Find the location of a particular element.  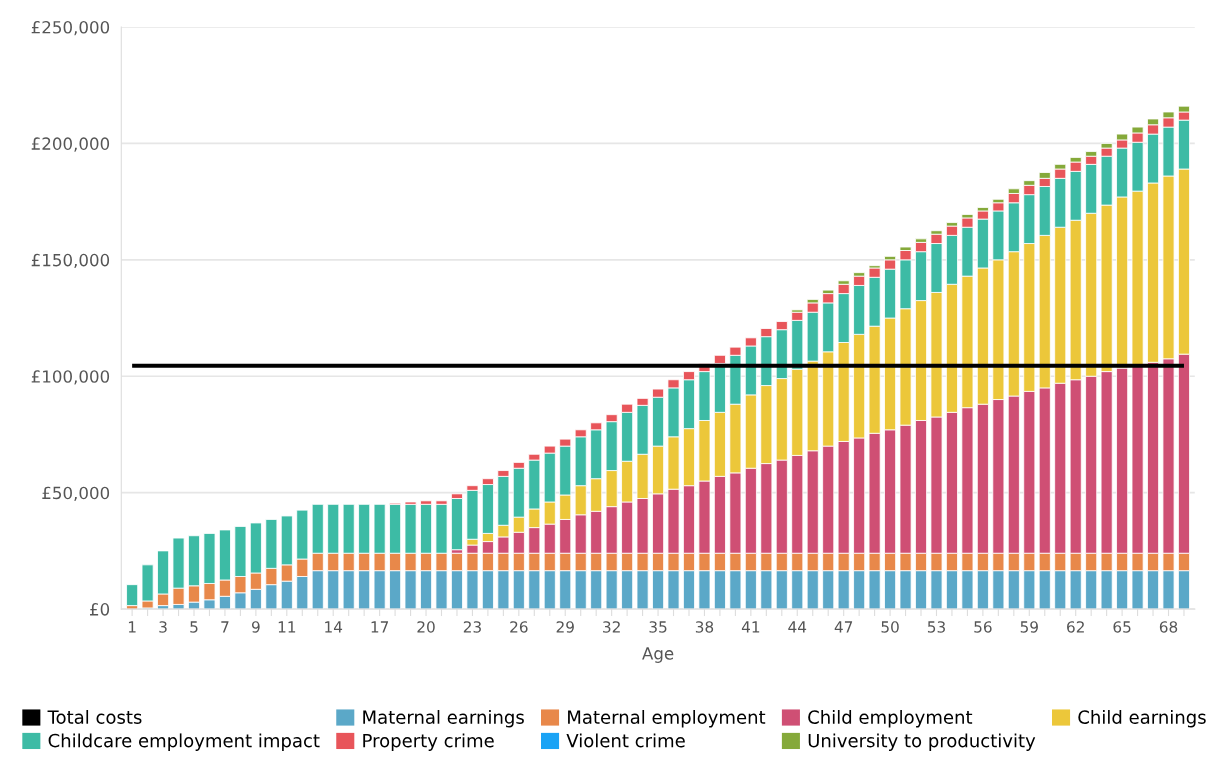

x-tick-label: 26 is located at coordinates (519, 627).